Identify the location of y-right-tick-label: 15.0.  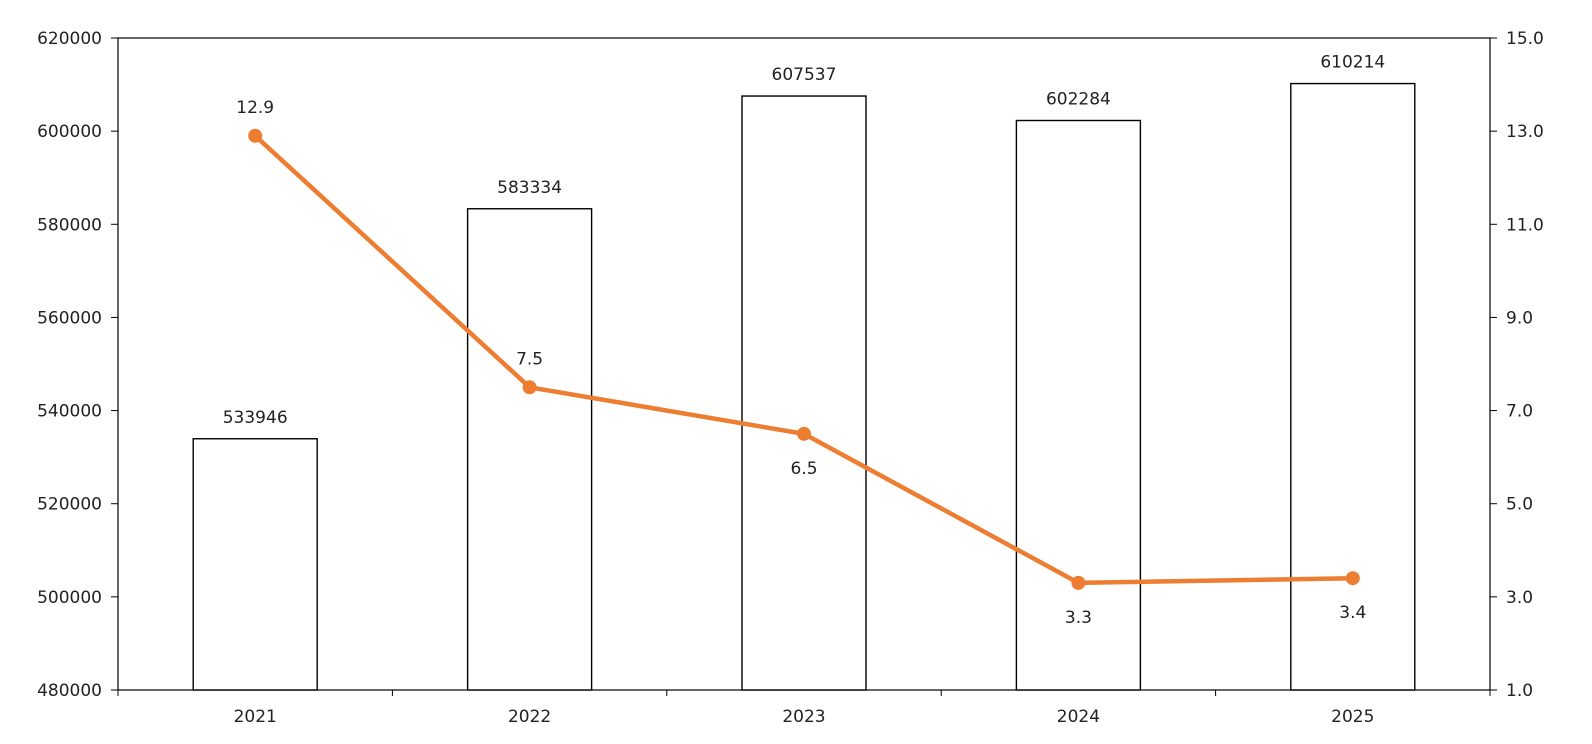
(1525, 39).